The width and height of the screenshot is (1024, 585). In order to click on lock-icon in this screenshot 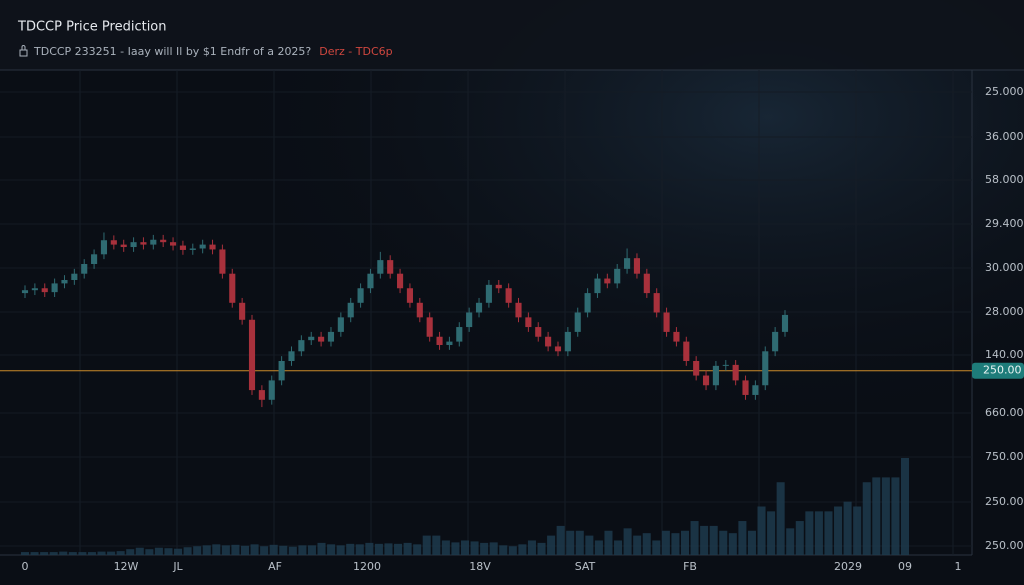, I will do `click(23, 51)`.